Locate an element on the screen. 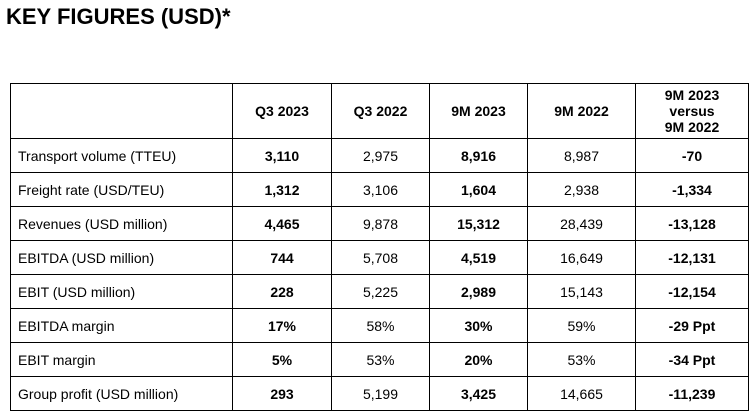  header-cell-change: 9M 2023 versus 9M 2022 is located at coordinates (692, 111).